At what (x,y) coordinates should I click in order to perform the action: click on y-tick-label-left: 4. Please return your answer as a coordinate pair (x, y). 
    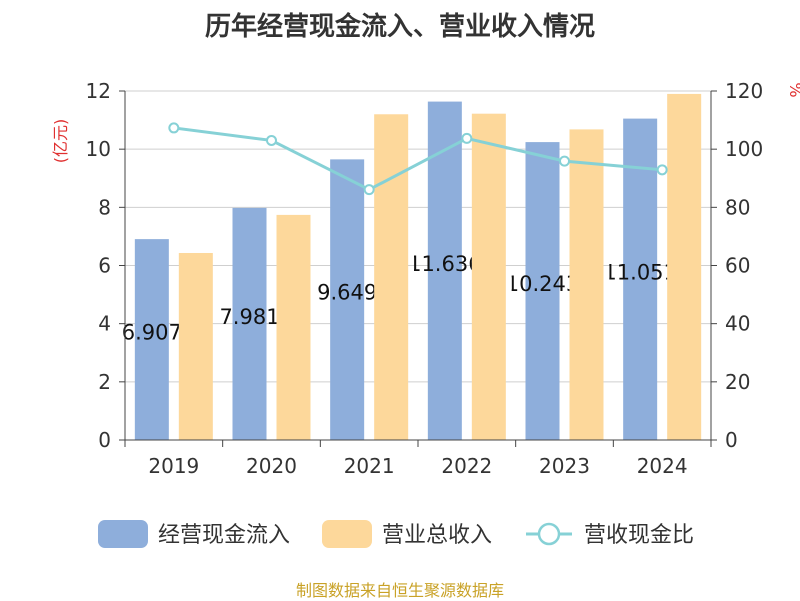
    Looking at the image, I should click on (104, 324).